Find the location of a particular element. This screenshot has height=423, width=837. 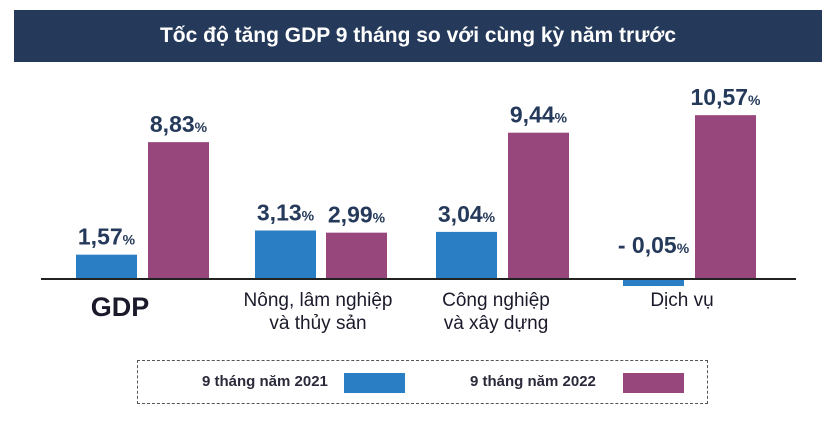

category-label-2: Công nghiệp và xây dựng is located at coordinates (496, 312).